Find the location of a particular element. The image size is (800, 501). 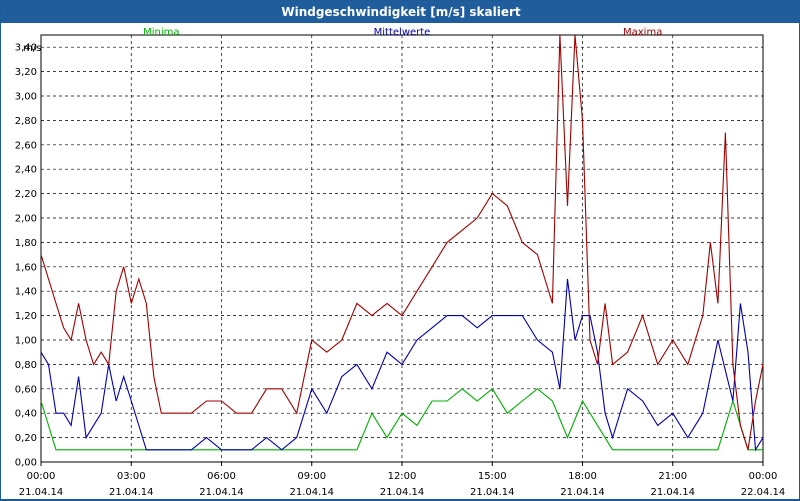

y-tick-label: 1,20 is located at coordinates (26, 316).